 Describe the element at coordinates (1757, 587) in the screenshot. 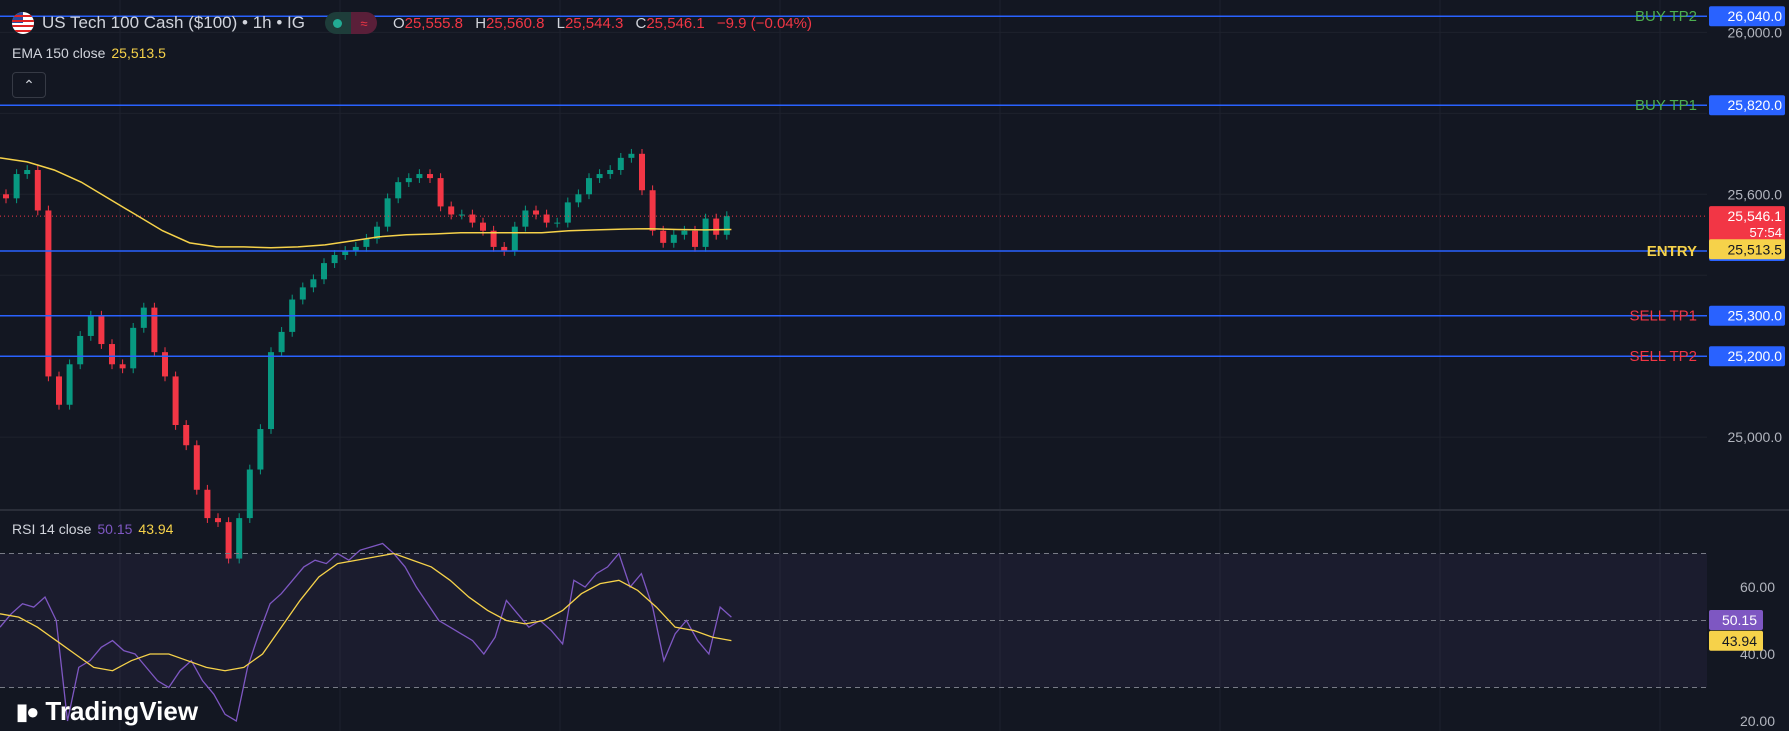

I see `rsi-tick-label: 60.00` at that location.